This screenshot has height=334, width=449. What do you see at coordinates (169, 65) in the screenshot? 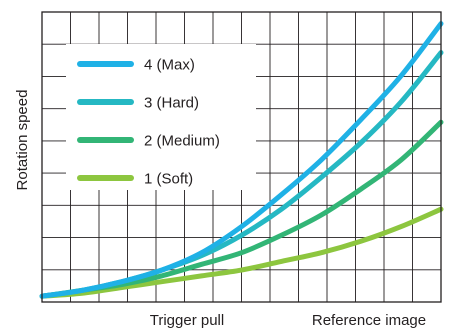
I see `legend-label-4-max: 4 (Max)` at bounding box center [169, 65].